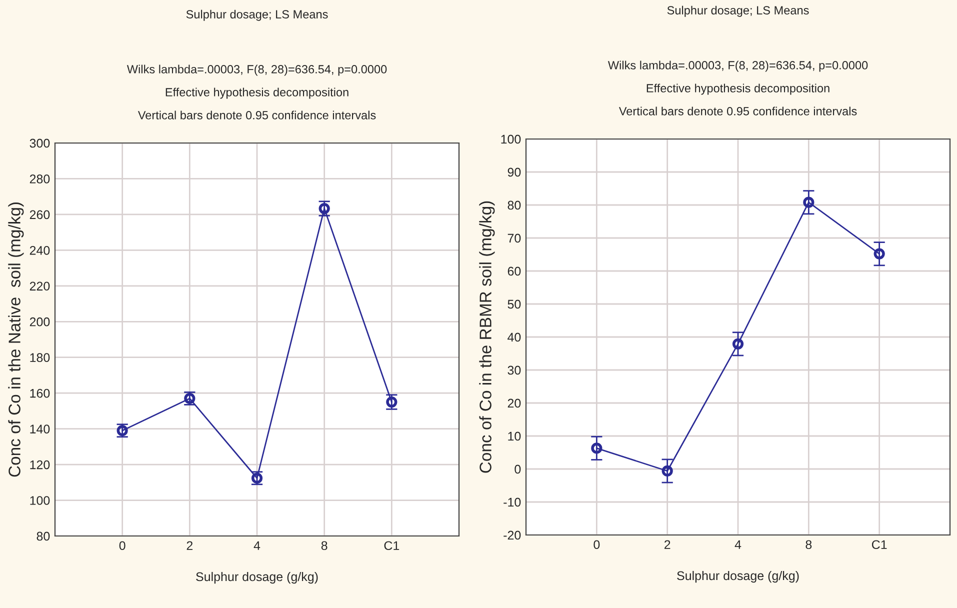 The image size is (957, 608). Describe the element at coordinates (40, 215) in the screenshot. I see `y-tick-label: 260` at that location.